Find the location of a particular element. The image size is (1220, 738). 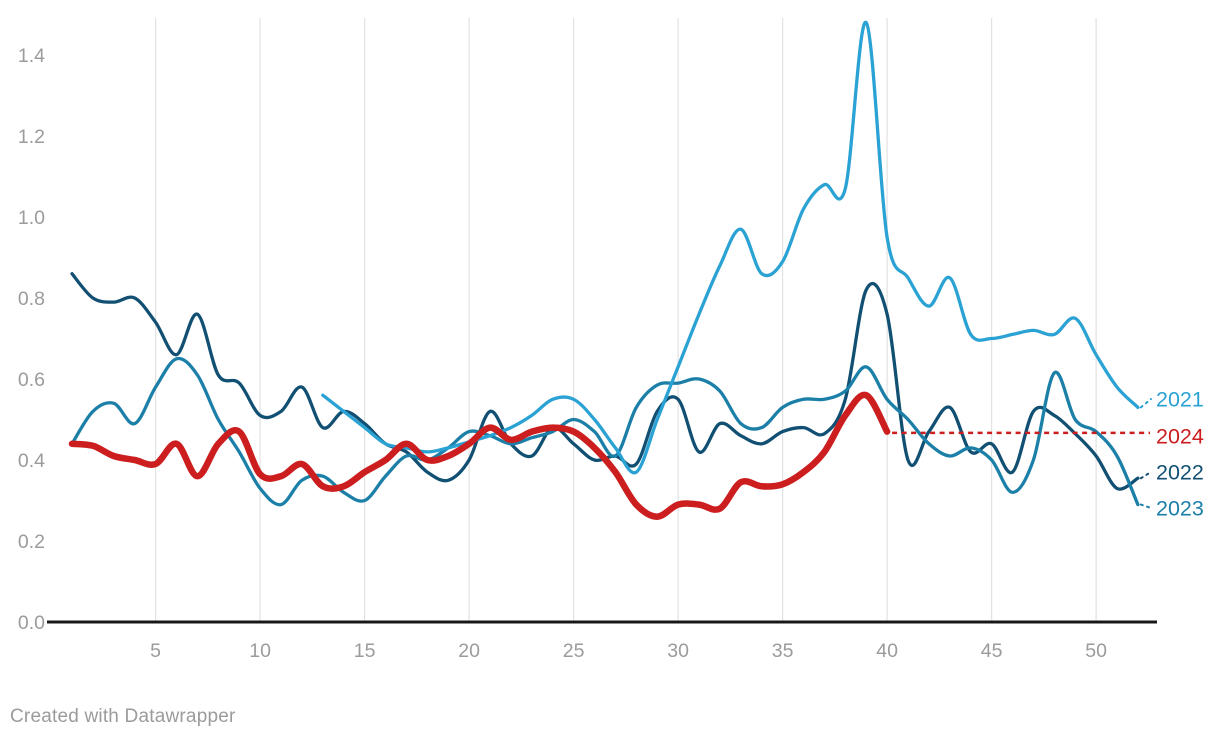

x-tick-label: 5 is located at coordinates (155, 651).